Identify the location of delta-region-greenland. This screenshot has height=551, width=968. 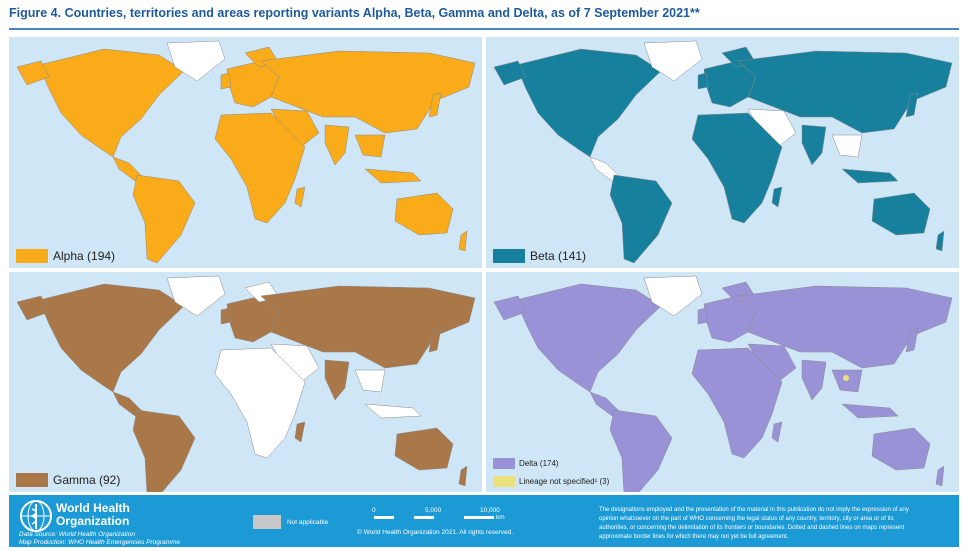
(673, 296).